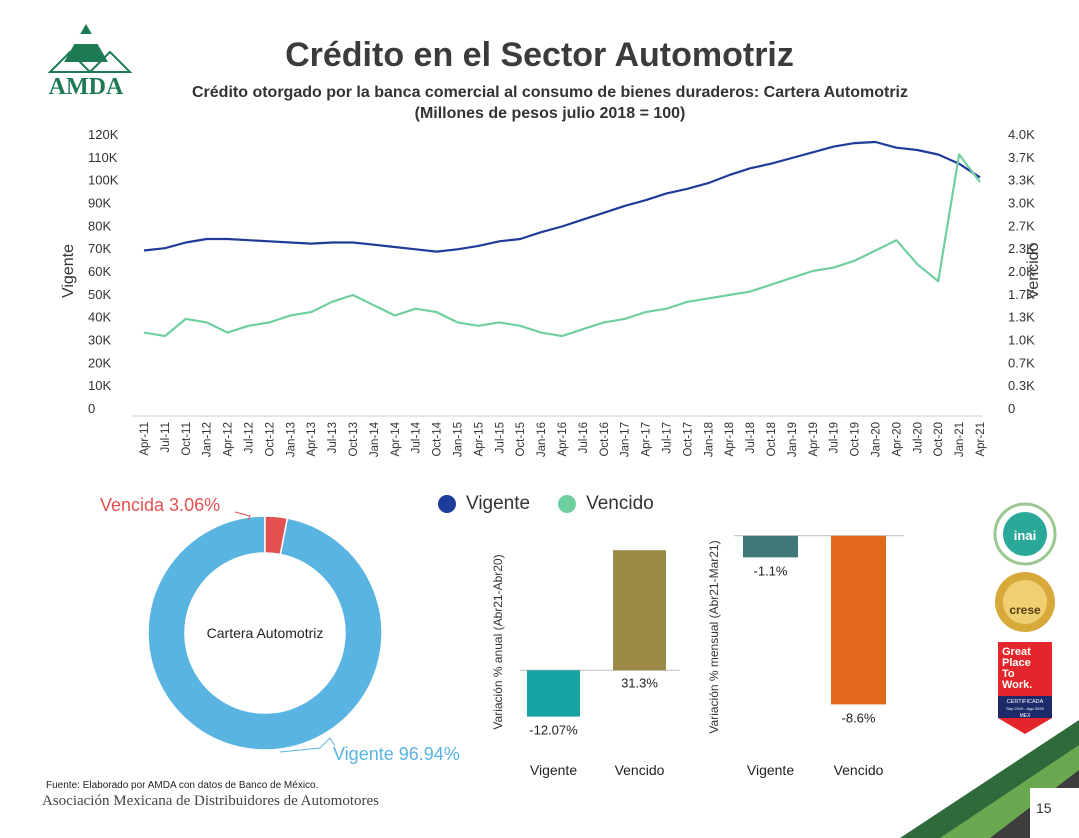  What do you see at coordinates (772, 439) in the screenshot?
I see `x-tick-label: Oct-18` at bounding box center [772, 439].